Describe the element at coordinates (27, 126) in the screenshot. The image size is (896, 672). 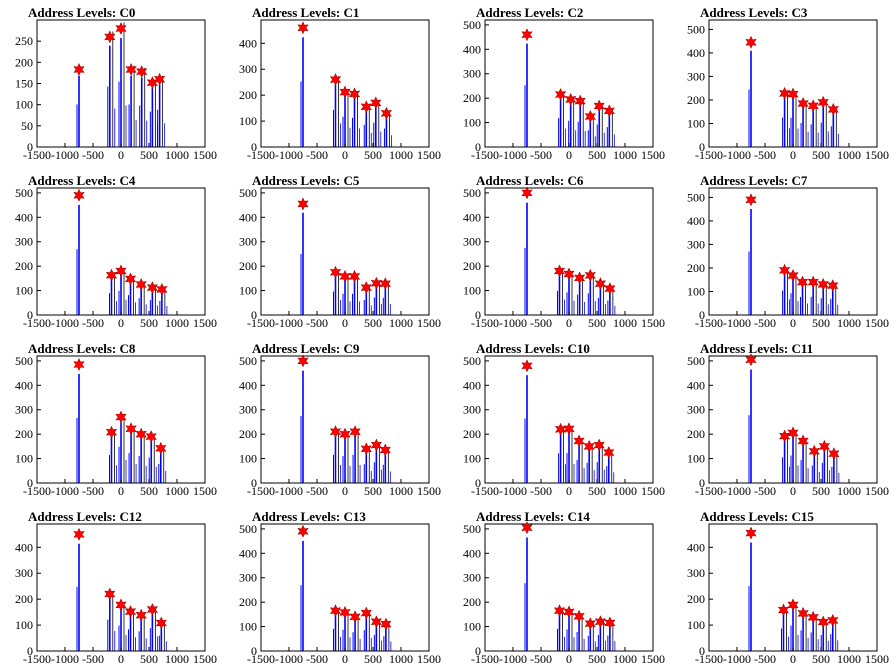
I see `y-tick-label: 50` at that location.